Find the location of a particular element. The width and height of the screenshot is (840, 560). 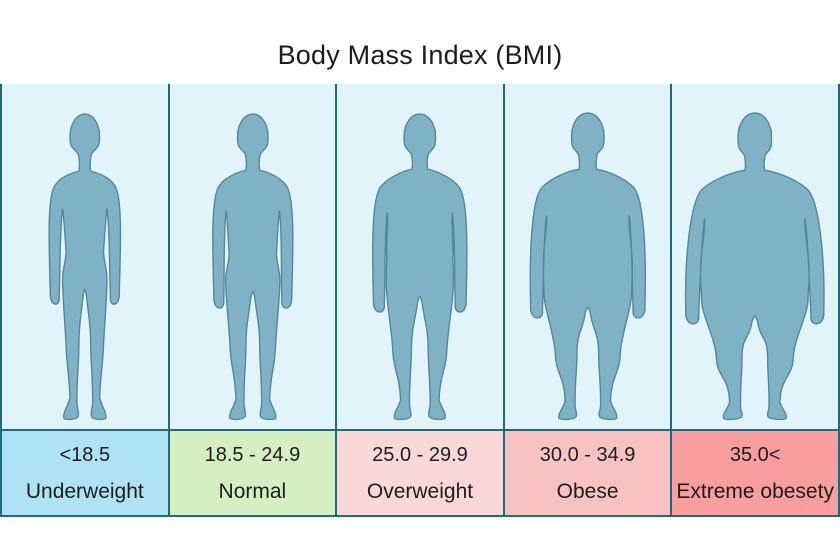

figure-area-overweight is located at coordinates (420, 256).